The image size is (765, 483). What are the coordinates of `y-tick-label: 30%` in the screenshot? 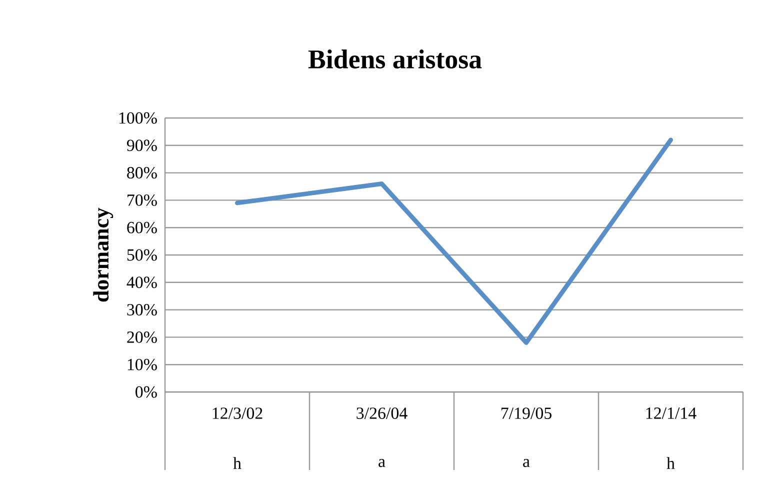 It's located at (142, 310).